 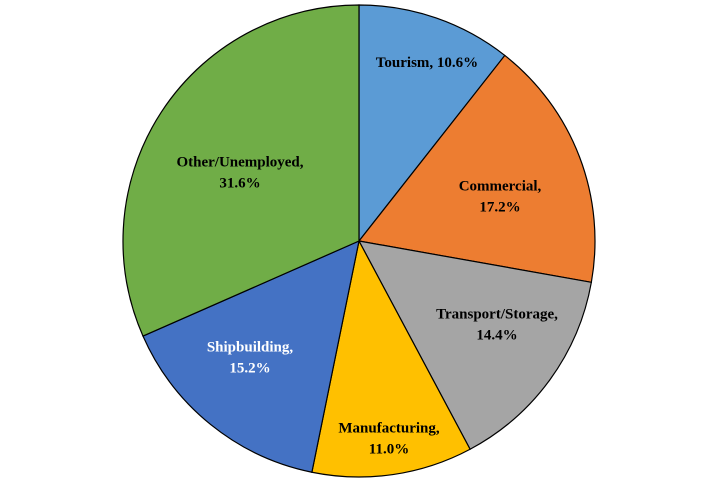 I want to click on label-shipbuilding: Shipbuilding, 15.2%, so click(x=250, y=358).